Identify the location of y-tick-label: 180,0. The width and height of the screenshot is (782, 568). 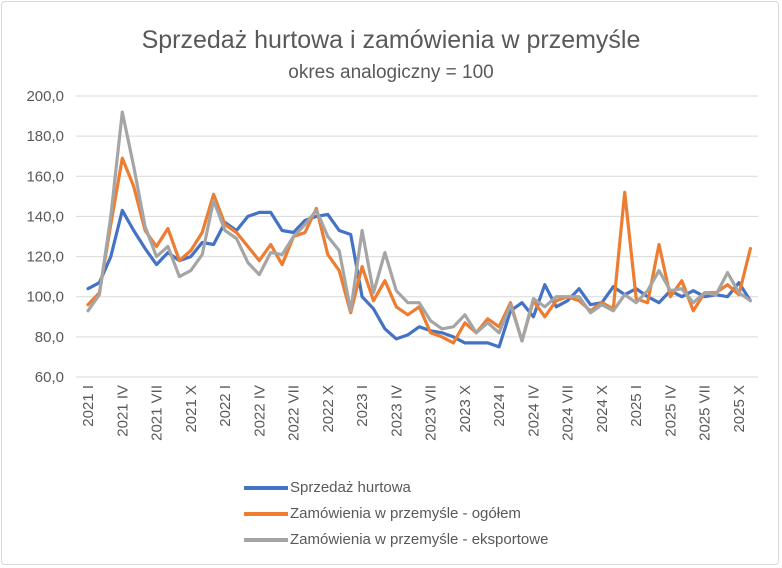
(45, 136).